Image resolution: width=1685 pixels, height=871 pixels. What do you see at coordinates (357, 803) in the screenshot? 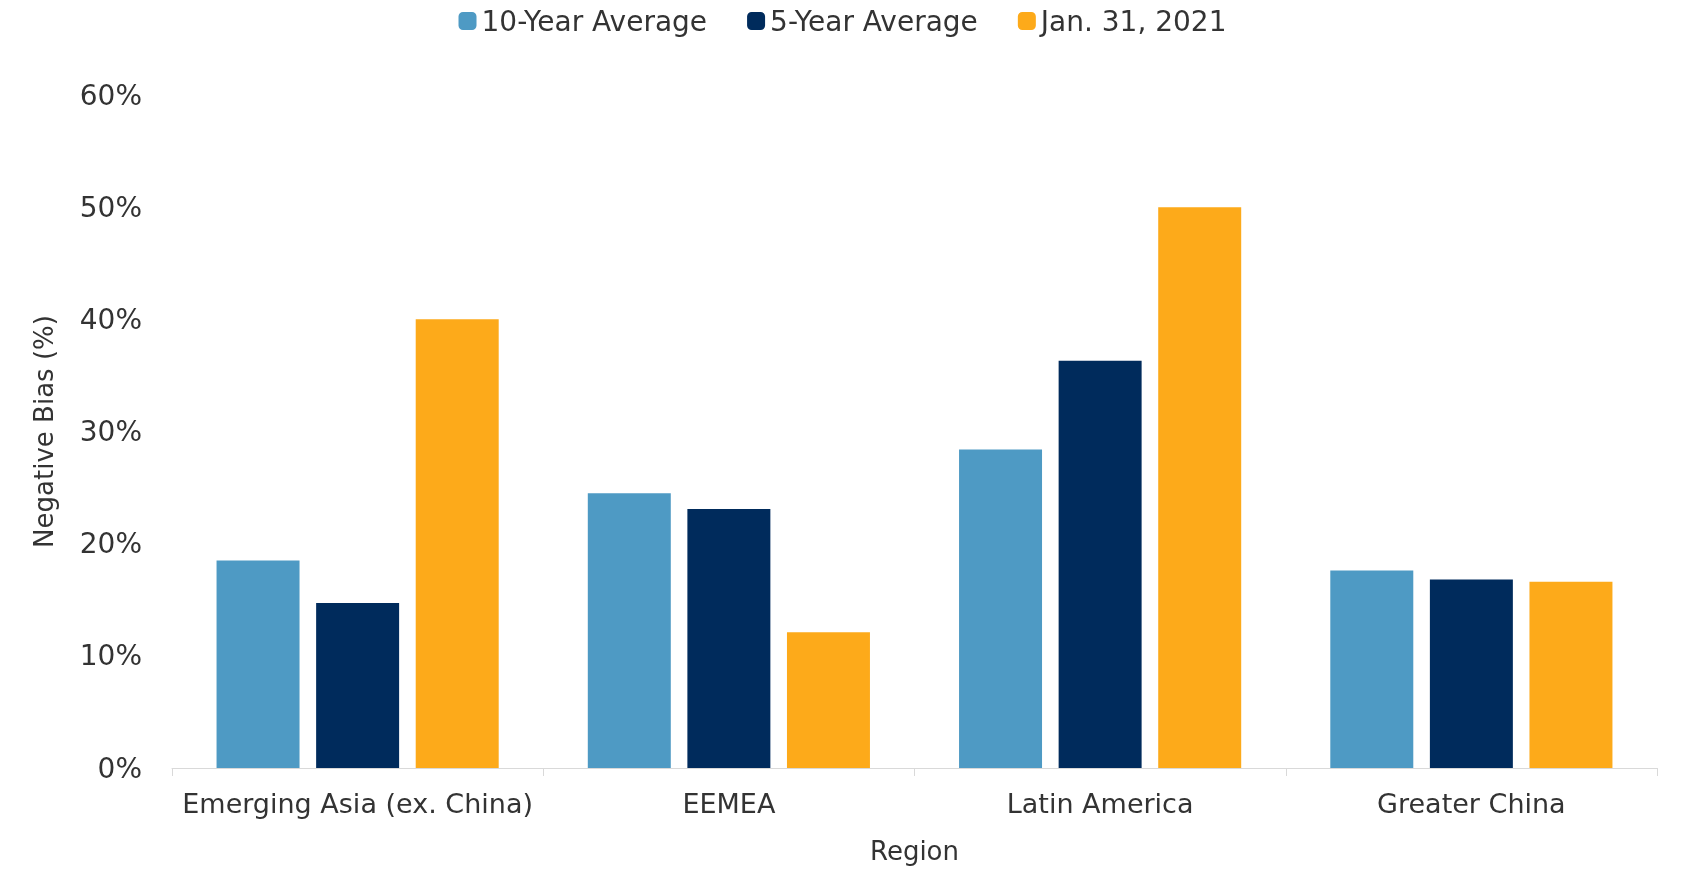
I see `x-tick-label: Emerging Asia (ex. China)` at bounding box center [357, 803].